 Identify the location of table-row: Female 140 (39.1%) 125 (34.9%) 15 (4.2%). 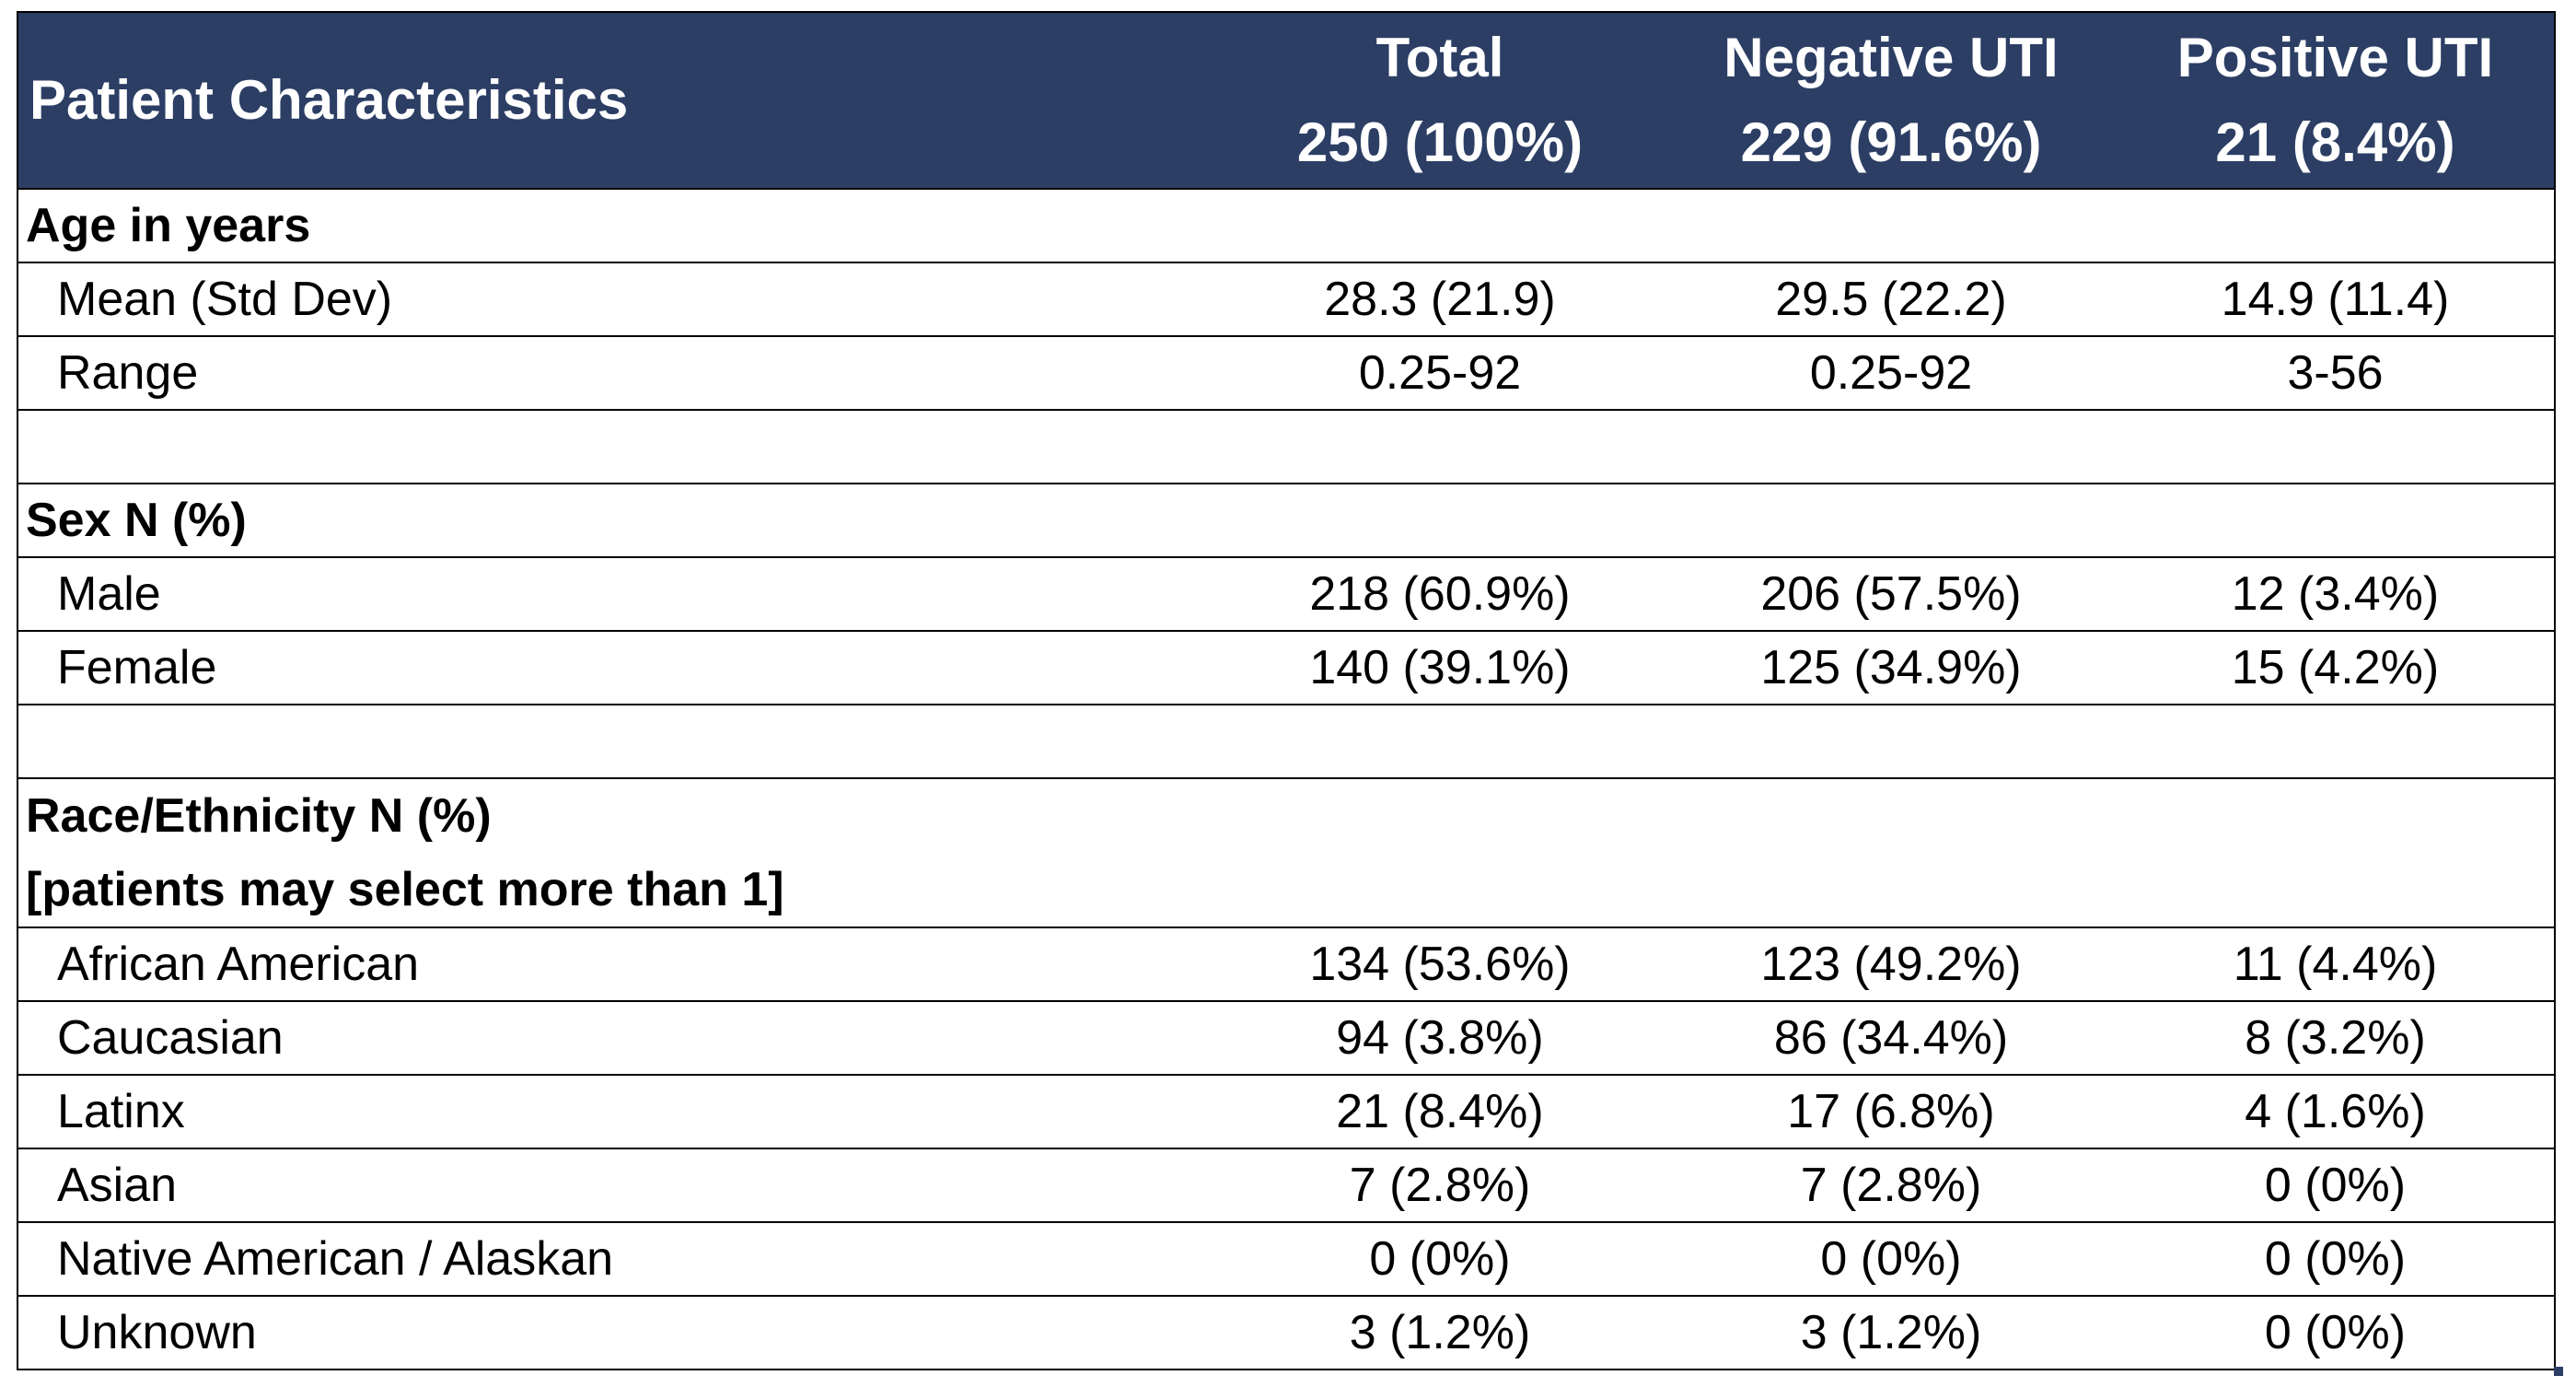
(1286, 667).